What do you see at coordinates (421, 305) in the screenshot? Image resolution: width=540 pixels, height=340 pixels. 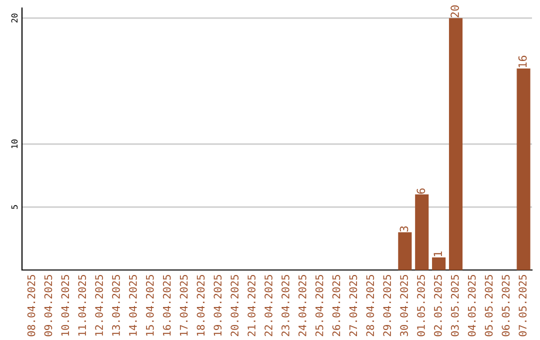 I see `x-tick-label: 01.05.2025` at bounding box center [421, 305].